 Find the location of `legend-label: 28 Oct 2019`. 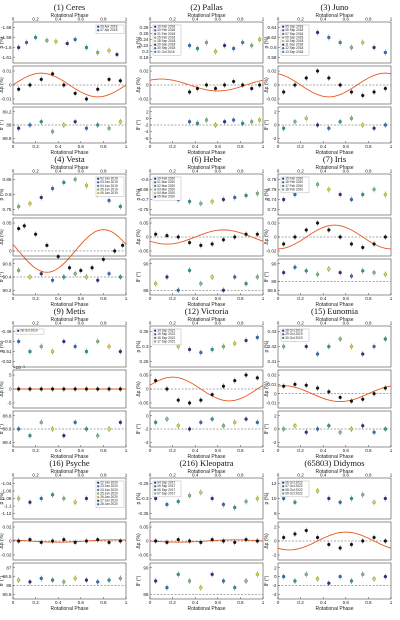

legend-label: 28 Oct 2019 is located at coordinates (294, 331).